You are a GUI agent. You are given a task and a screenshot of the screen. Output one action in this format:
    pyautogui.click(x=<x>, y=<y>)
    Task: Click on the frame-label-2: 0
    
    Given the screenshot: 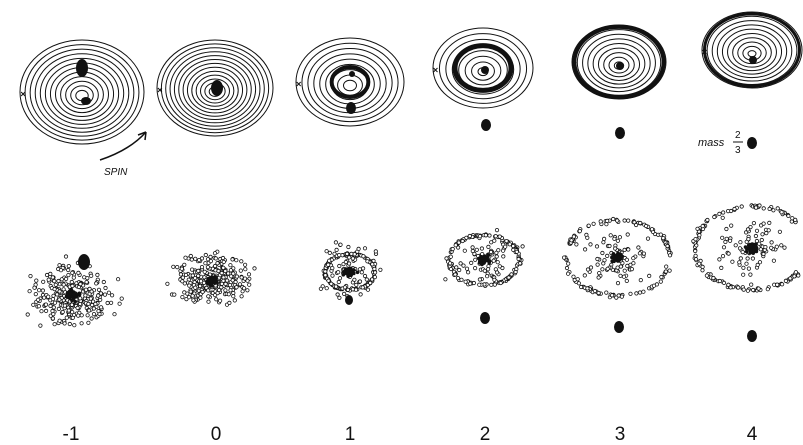 What is the action you would take?
    pyautogui.click(x=216, y=434)
    